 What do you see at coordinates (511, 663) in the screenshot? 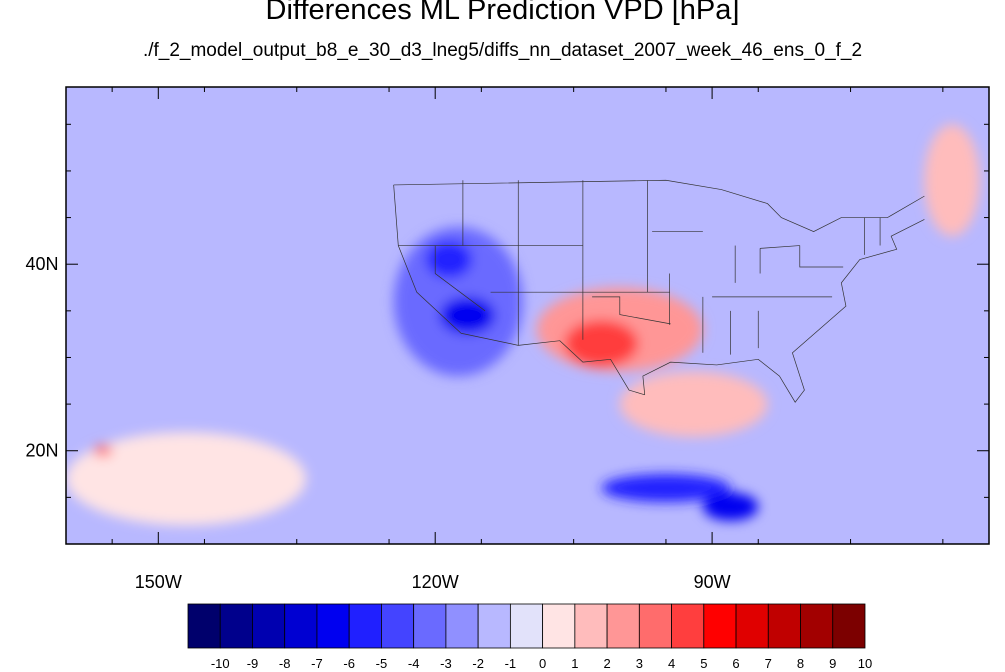
I see `colorbar-tick-label: -1` at bounding box center [511, 663].